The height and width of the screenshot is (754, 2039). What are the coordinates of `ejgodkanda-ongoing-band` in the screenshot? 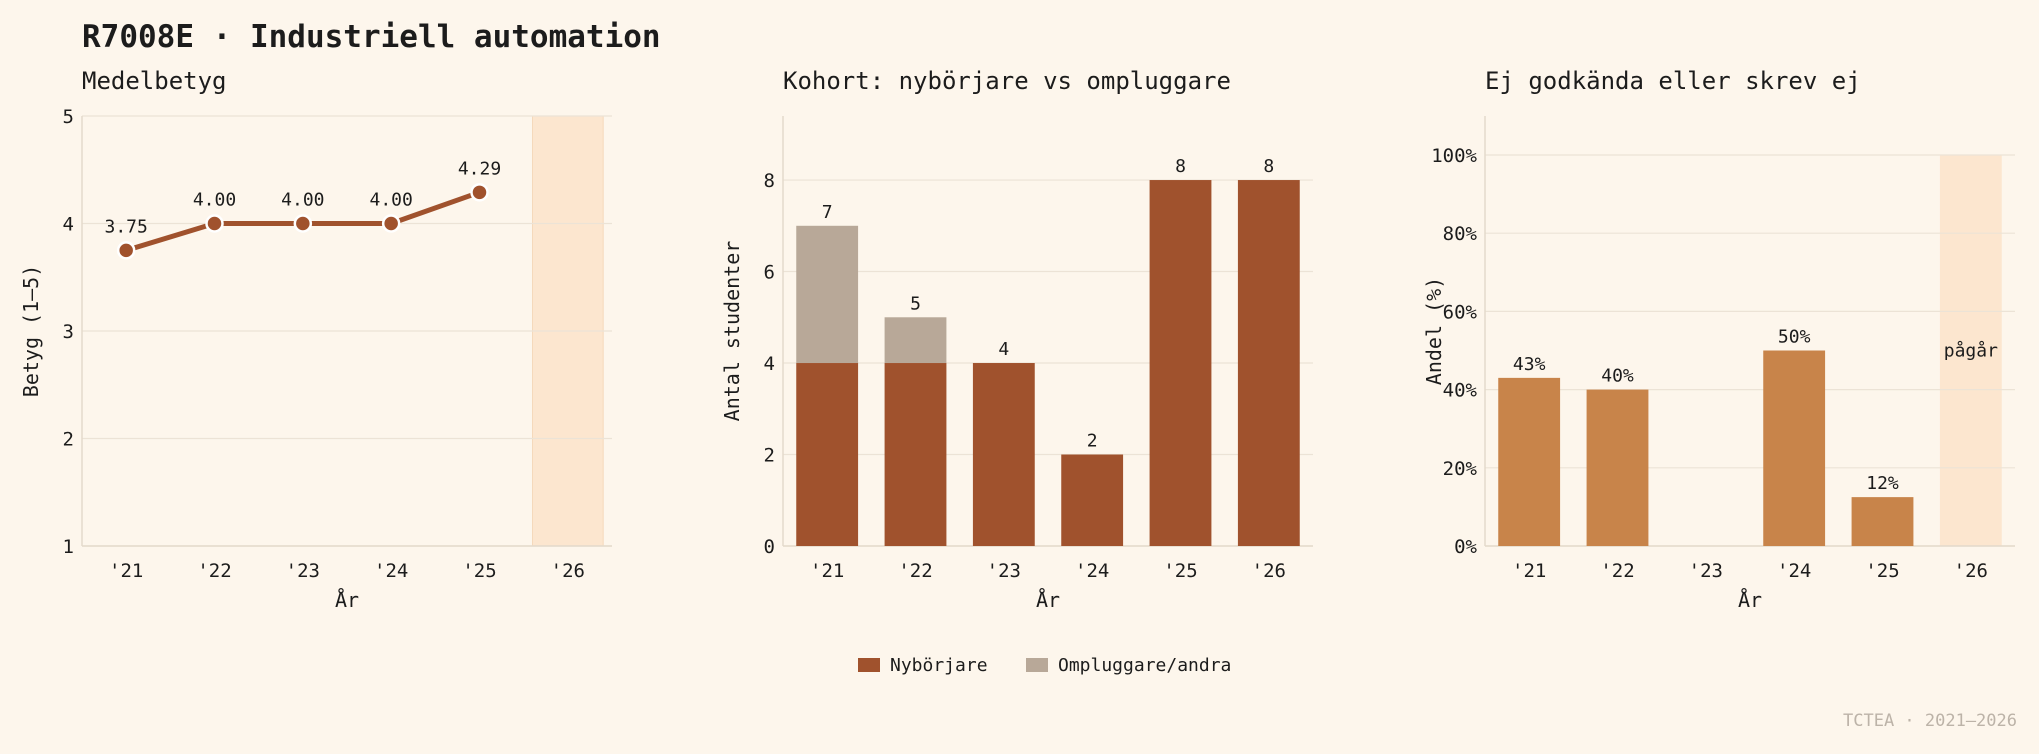 It's located at (1970, 350).